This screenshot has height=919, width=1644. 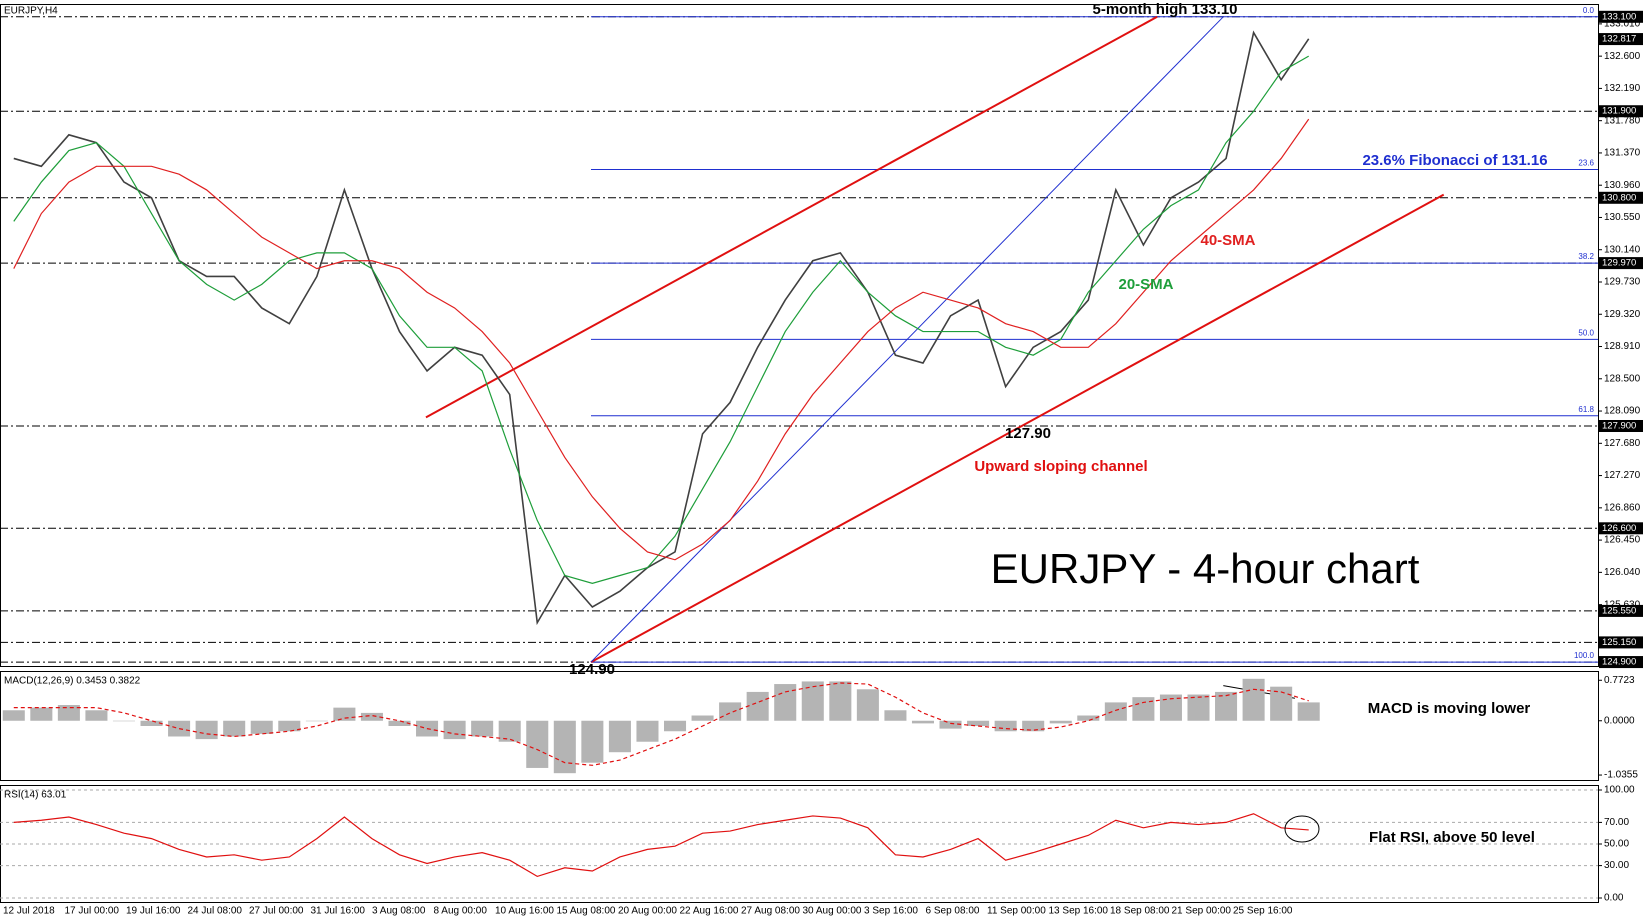 What do you see at coordinates (1164, 9) in the screenshot?
I see `annotation: 5-month high 133.10` at bounding box center [1164, 9].